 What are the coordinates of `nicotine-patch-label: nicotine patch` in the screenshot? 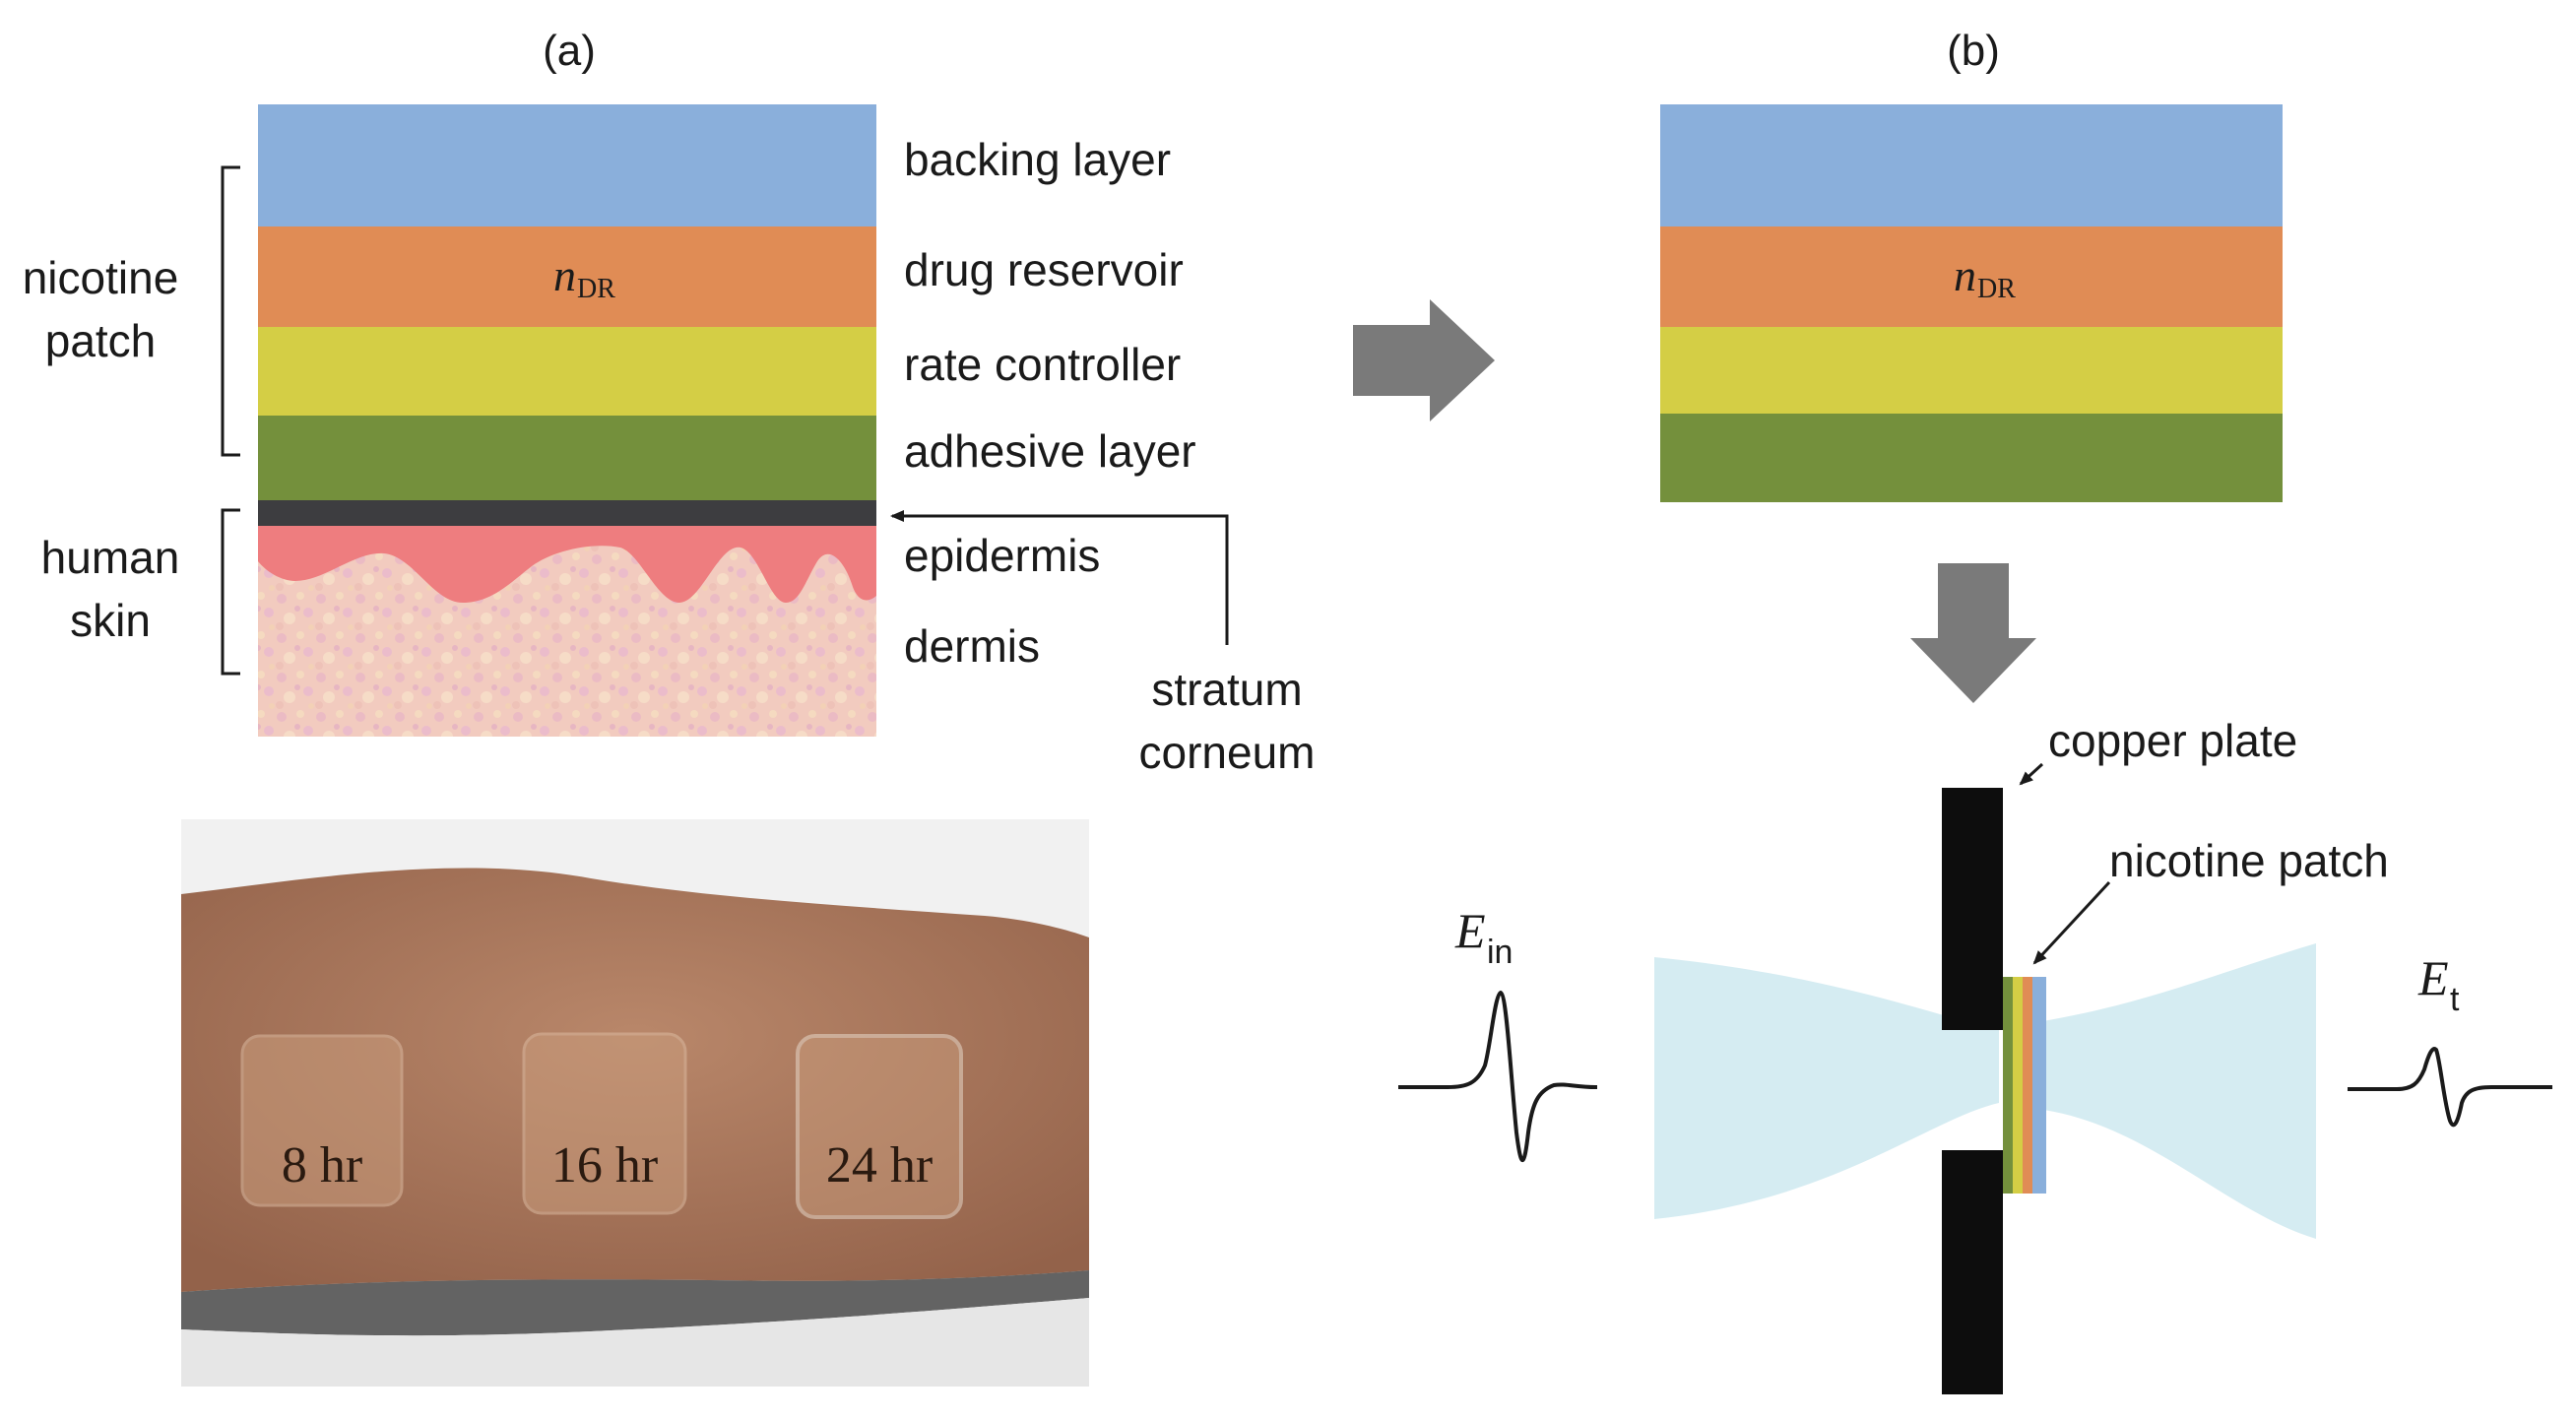 It's located at (2249, 860).